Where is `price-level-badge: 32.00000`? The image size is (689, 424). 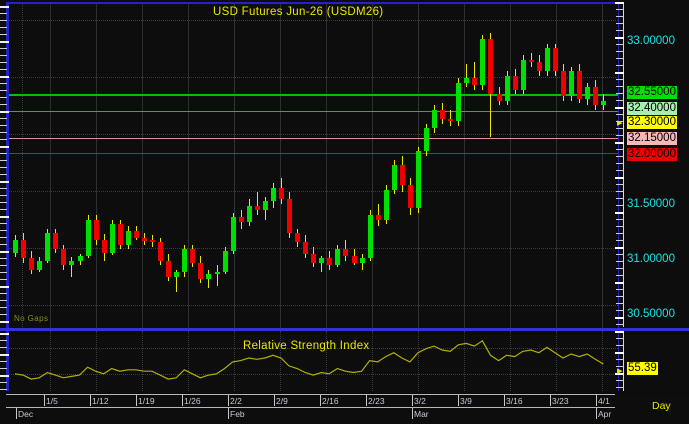
price-level-badge: 32.00000 is located at coordinates (652, 154).